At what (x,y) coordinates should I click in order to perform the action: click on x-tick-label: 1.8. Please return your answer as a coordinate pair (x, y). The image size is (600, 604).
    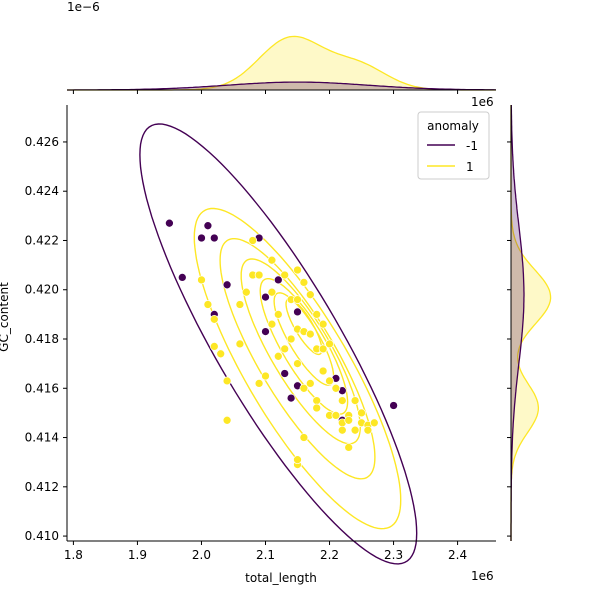
    Looking at the image, I should click on (73, 555).